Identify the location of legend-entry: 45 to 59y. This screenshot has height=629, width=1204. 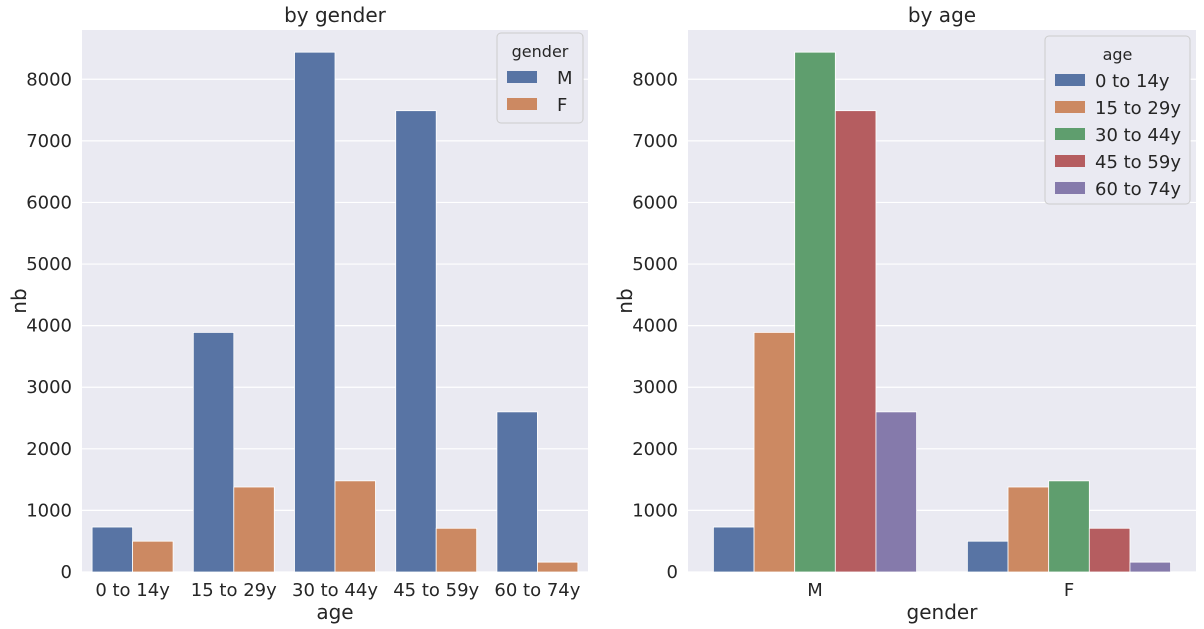
(1138, 162).